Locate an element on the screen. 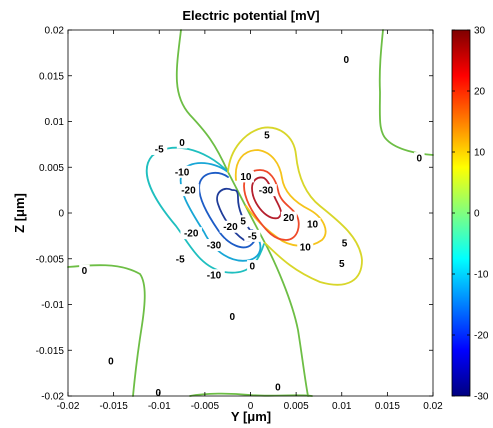 The image size is (493, 428). y-tick-label: 0.02 is located at coordinates (55, 31).